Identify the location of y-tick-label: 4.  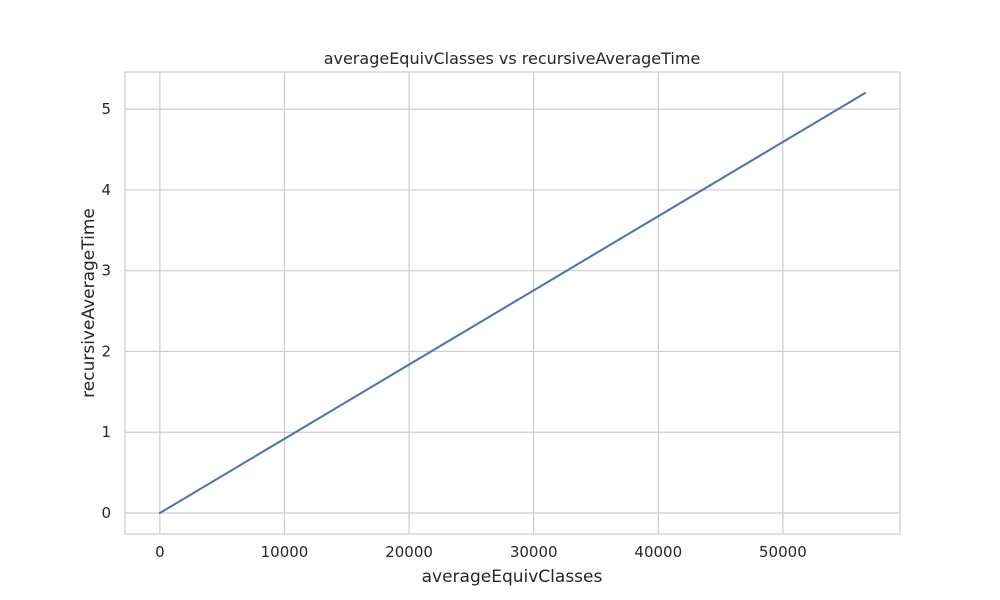
(106, 190).